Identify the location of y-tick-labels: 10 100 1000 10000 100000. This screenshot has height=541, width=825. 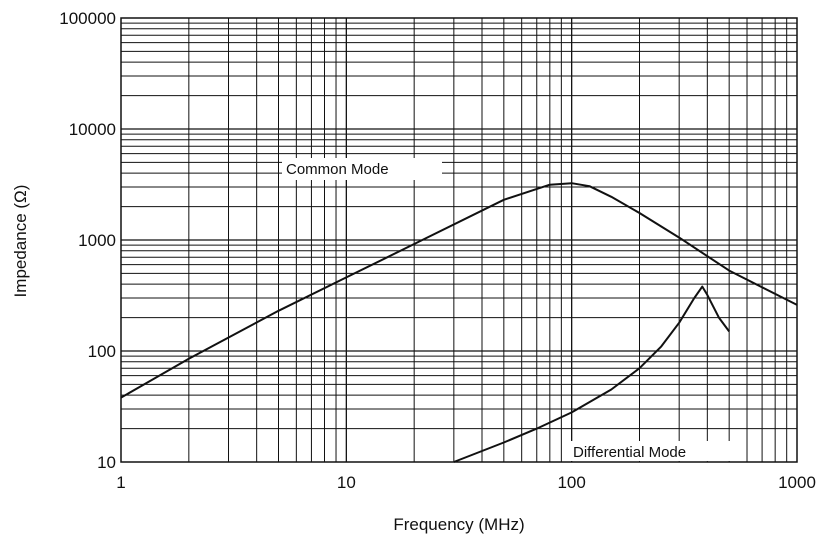
(87, 240).